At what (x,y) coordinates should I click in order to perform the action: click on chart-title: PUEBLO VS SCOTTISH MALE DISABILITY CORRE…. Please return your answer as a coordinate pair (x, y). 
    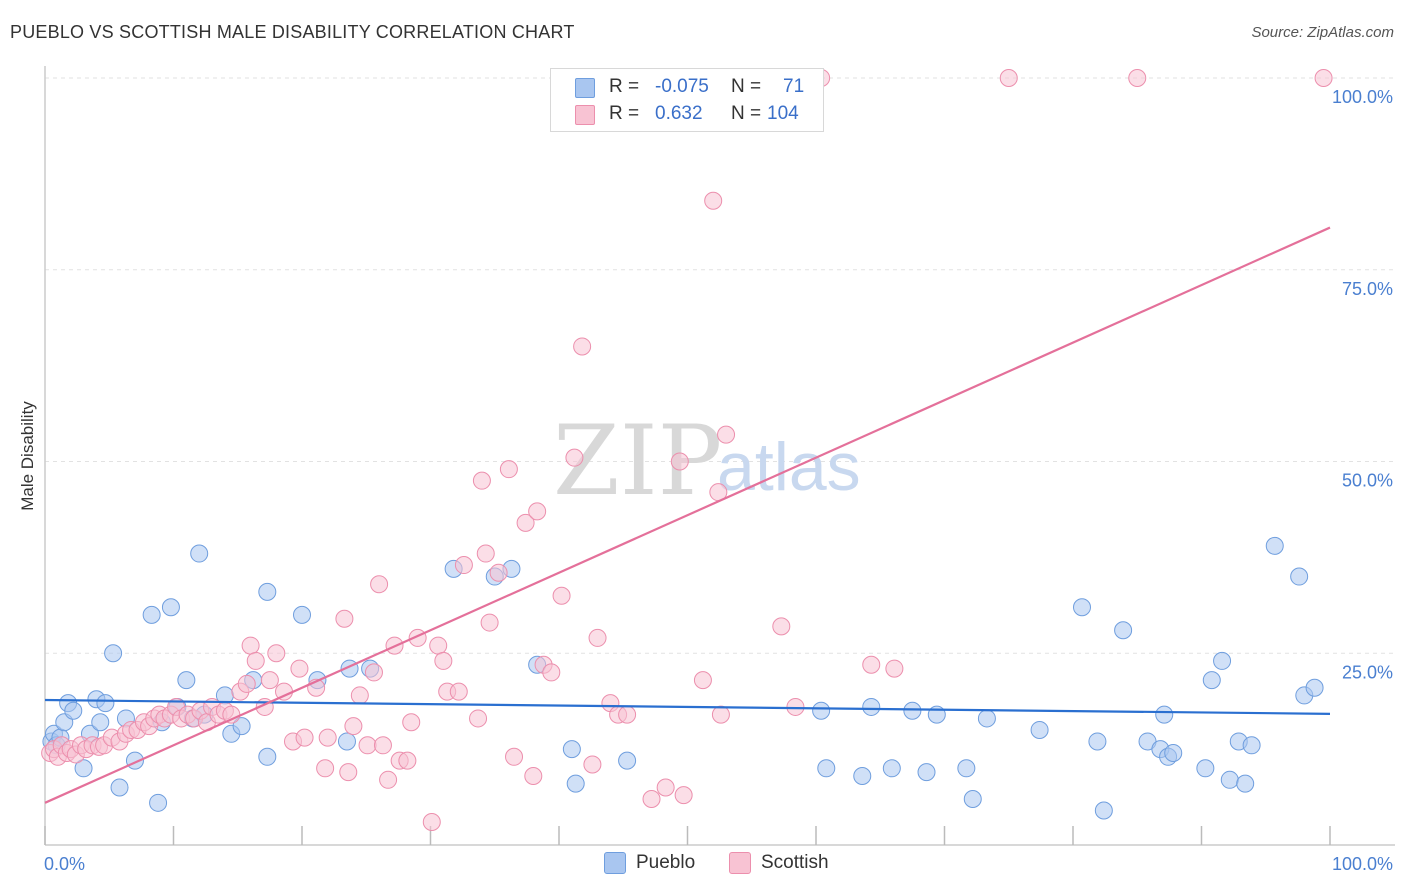
    Looking at the image, I should click on (292, 32).